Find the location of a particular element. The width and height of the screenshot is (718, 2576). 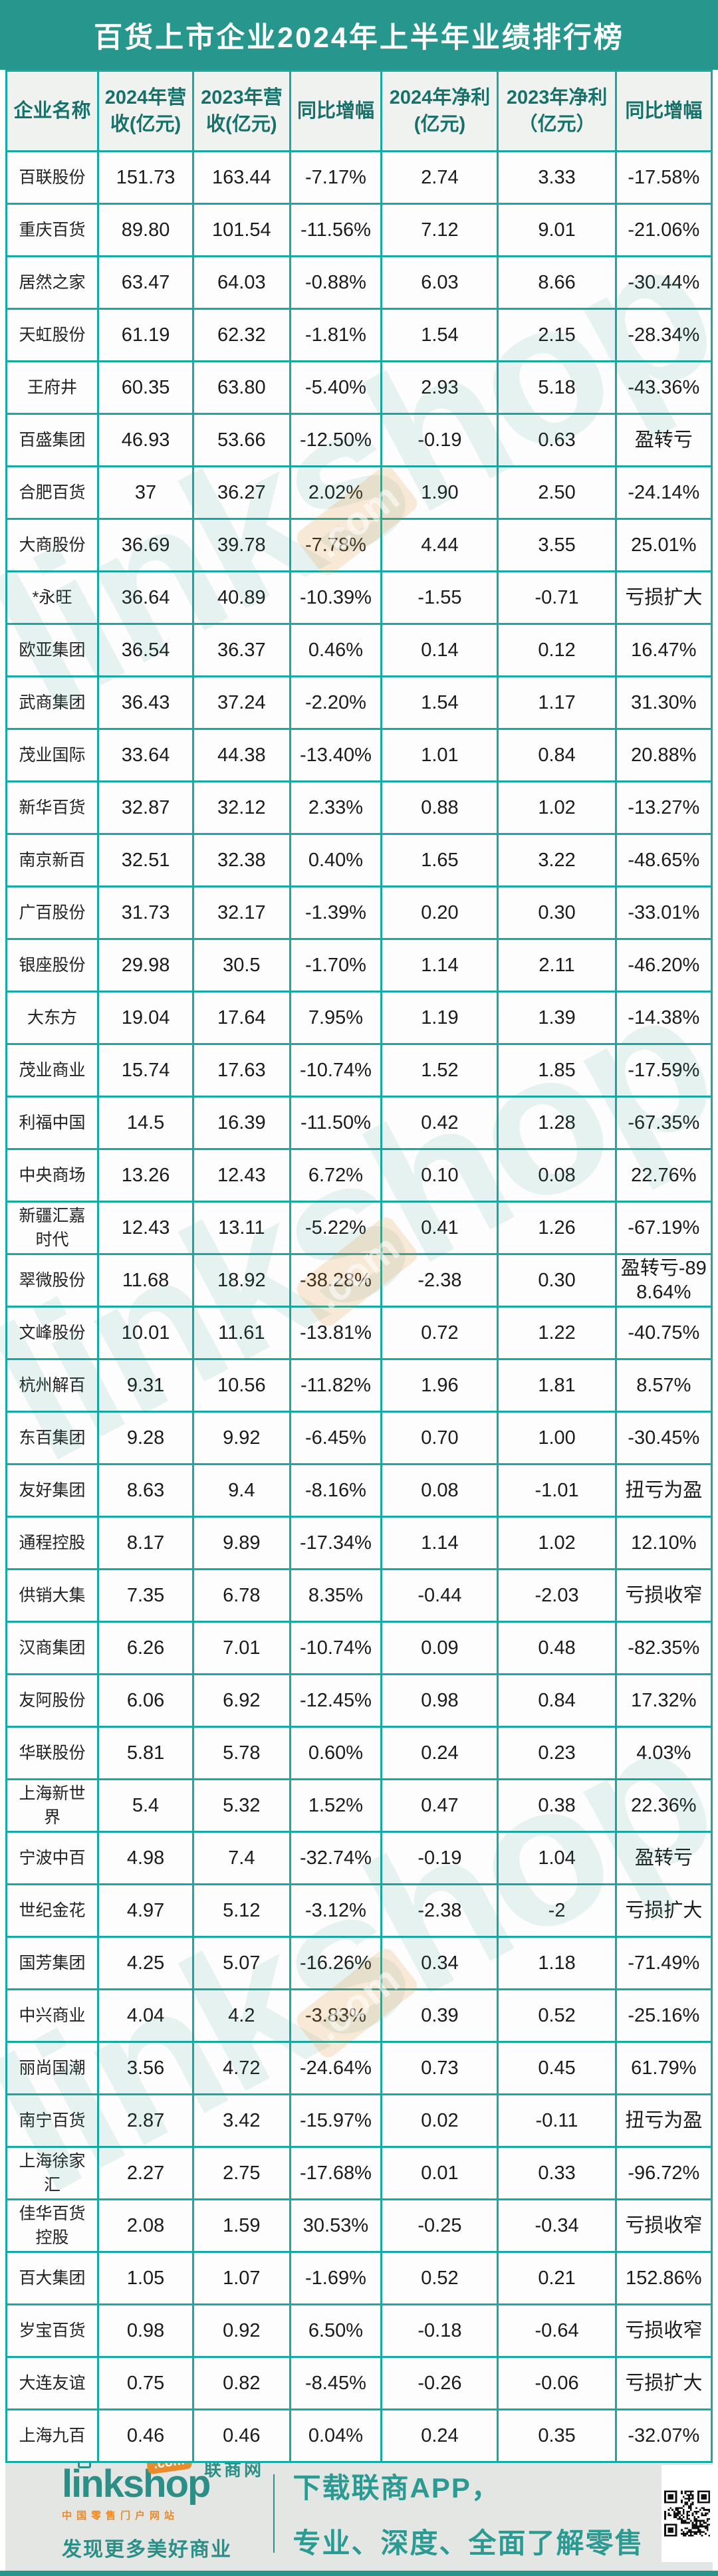

value-cell: 盈转亏-898.64% is located at coordinates (663, 1280).